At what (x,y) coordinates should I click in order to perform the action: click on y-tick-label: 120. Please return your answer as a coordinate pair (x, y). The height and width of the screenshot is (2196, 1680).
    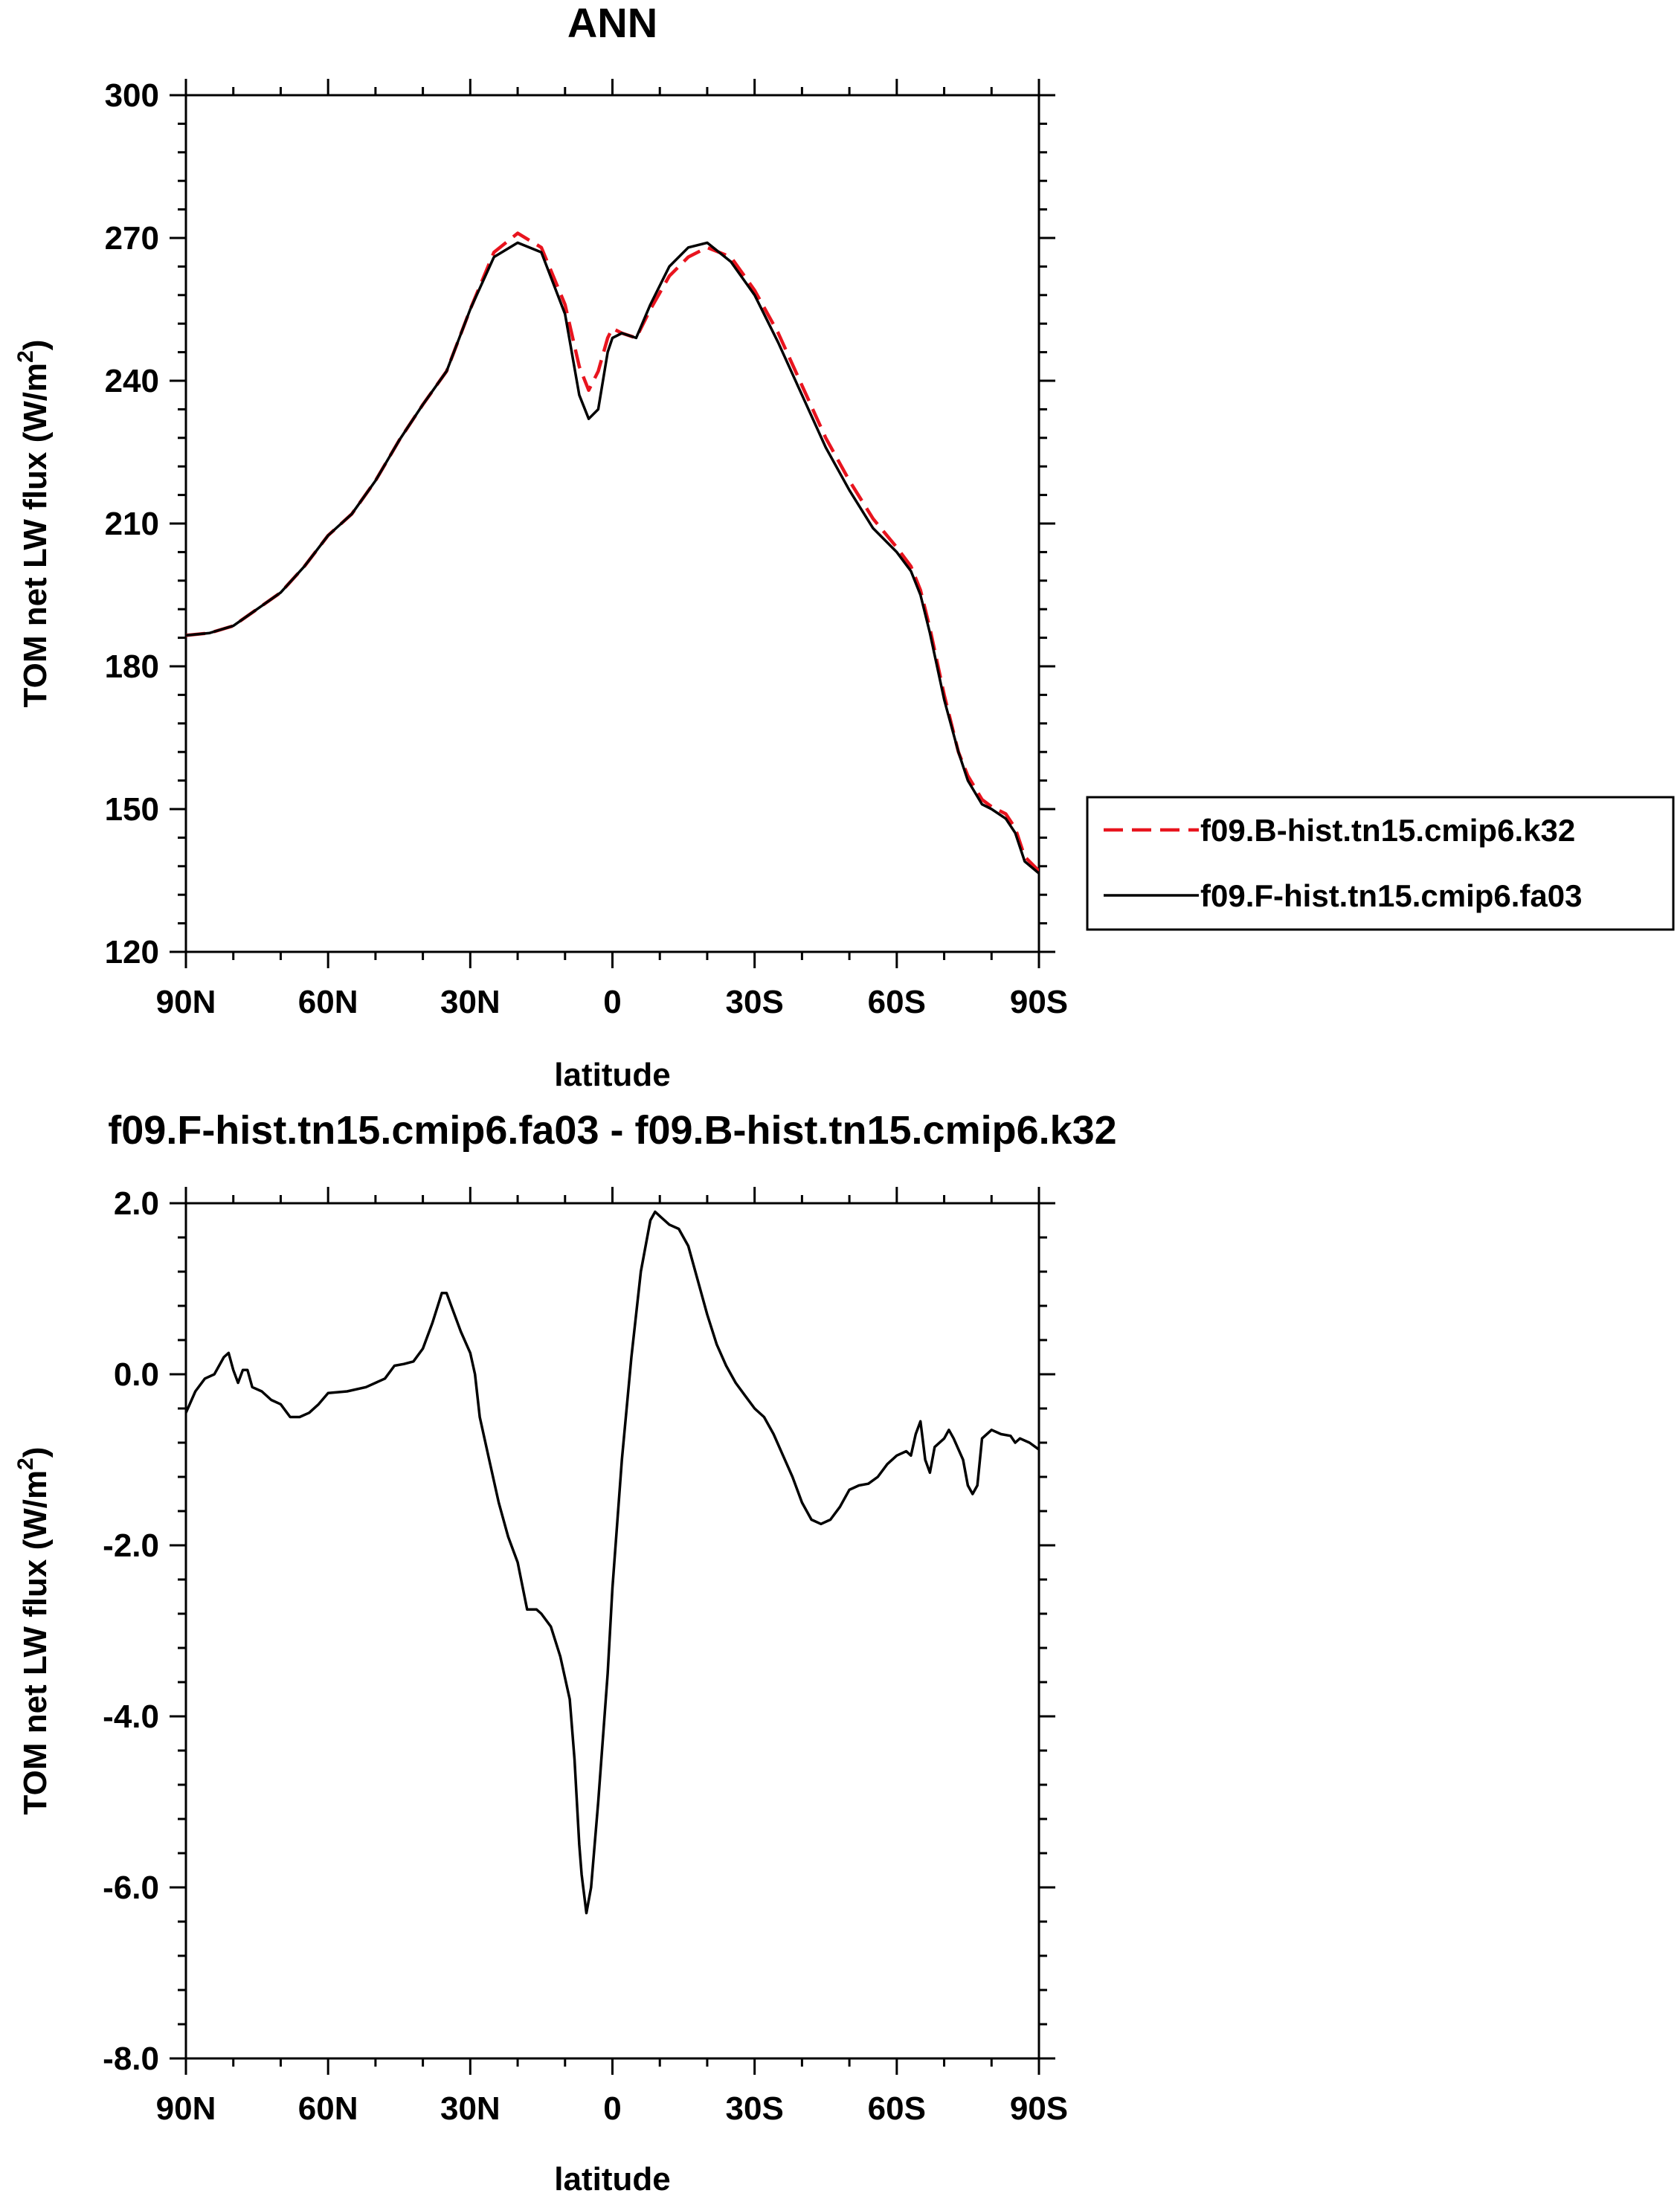
    Looking at the image, I should click on (132, 952).